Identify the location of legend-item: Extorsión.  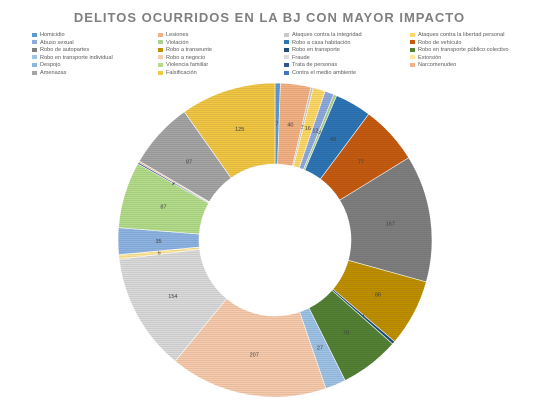
(425, 58).